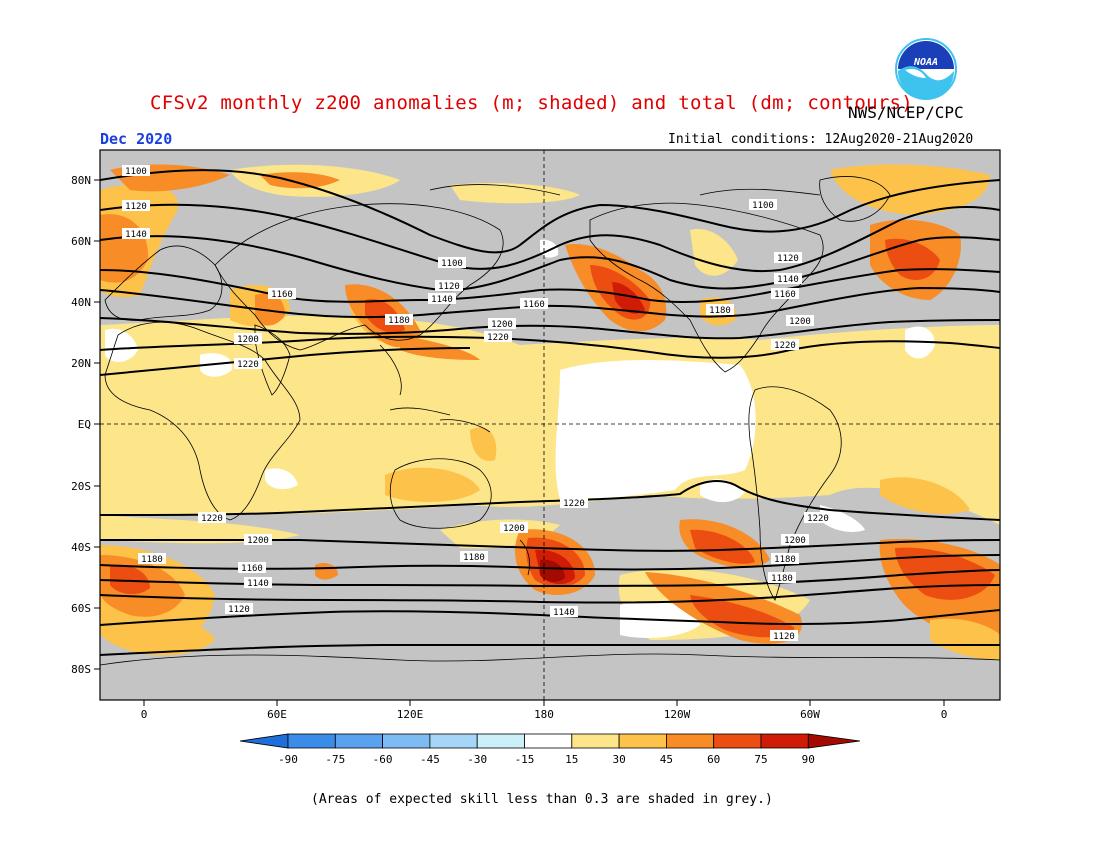 Image resolution: width=1100 pixels, height=850 pixels. Describe the element at coordinates (81, 363) in the screenshot. I see `lat-label: 20N` at that location.